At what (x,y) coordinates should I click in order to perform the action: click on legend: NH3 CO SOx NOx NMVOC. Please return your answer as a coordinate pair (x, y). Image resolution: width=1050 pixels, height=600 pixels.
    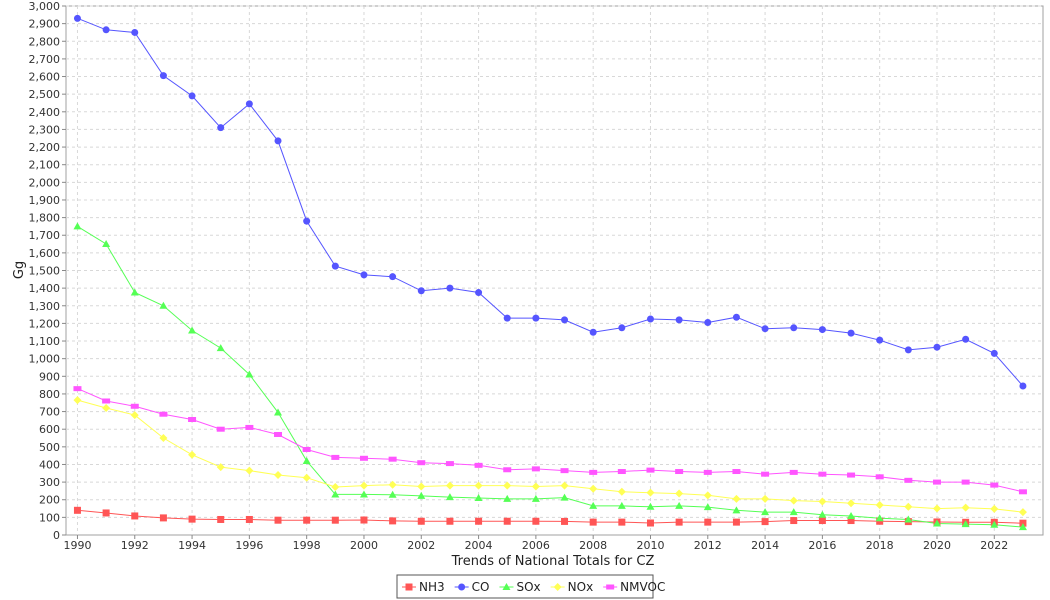
    Looking at the image, I should click on (530, 586).